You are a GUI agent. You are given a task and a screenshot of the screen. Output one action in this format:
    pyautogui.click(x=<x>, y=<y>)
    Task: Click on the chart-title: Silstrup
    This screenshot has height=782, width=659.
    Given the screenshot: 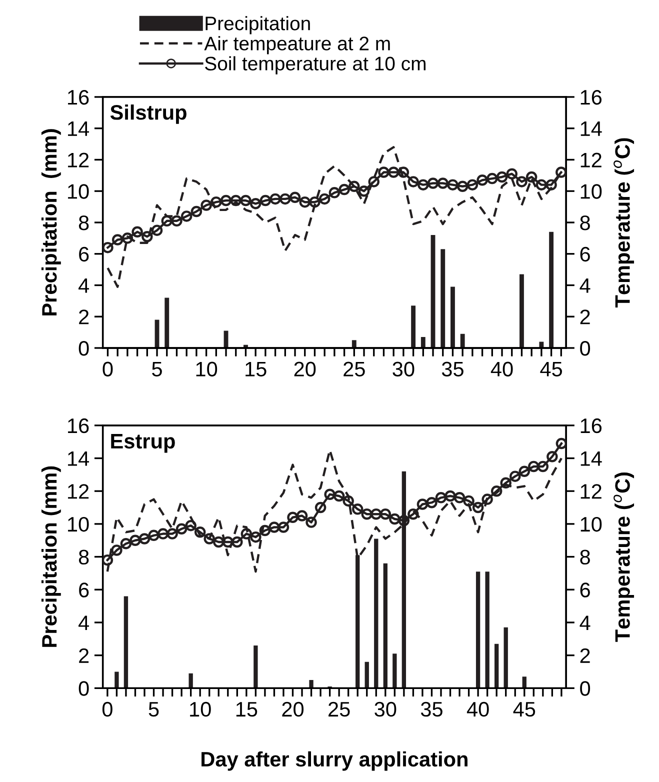 What is the action you would take?
    pyautogui.click(x=148, y=114)
    